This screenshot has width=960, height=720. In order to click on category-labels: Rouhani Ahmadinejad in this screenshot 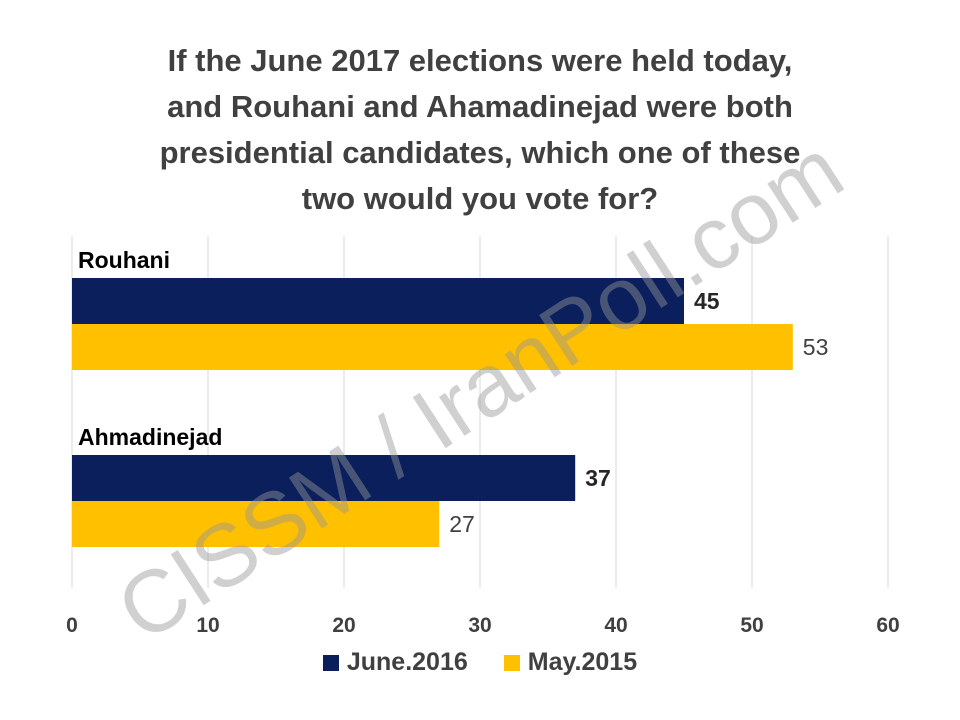, I will do `click(150, 348)`.